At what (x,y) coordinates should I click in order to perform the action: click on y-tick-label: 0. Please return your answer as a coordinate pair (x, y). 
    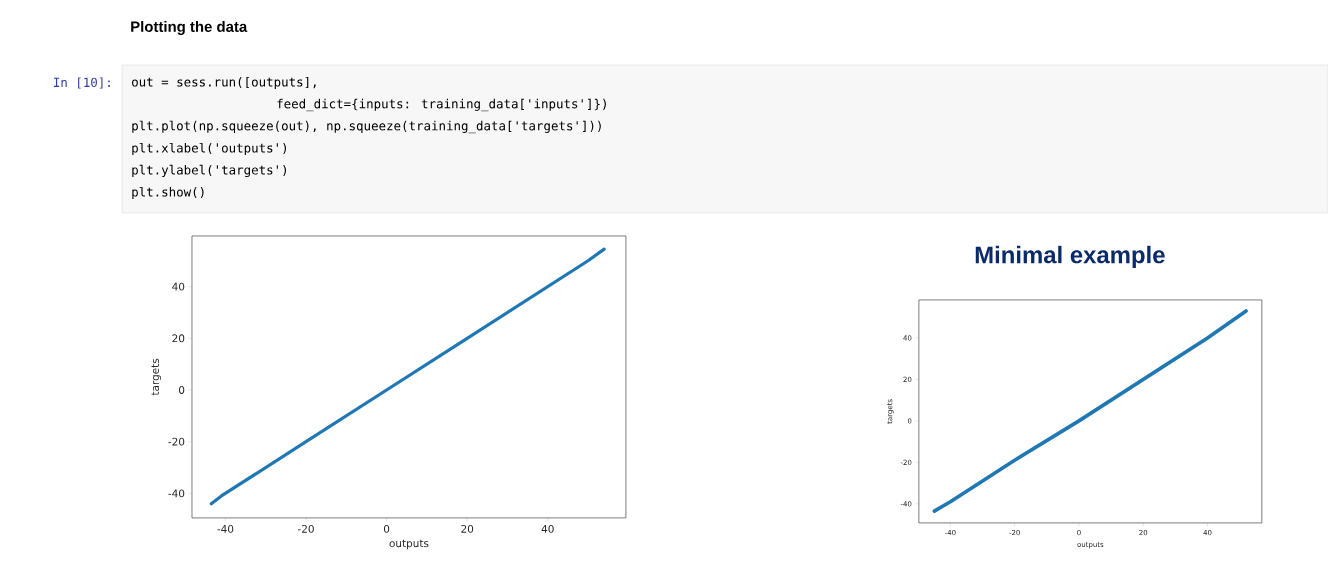
    Looking at the image, I should click on (181, 390).